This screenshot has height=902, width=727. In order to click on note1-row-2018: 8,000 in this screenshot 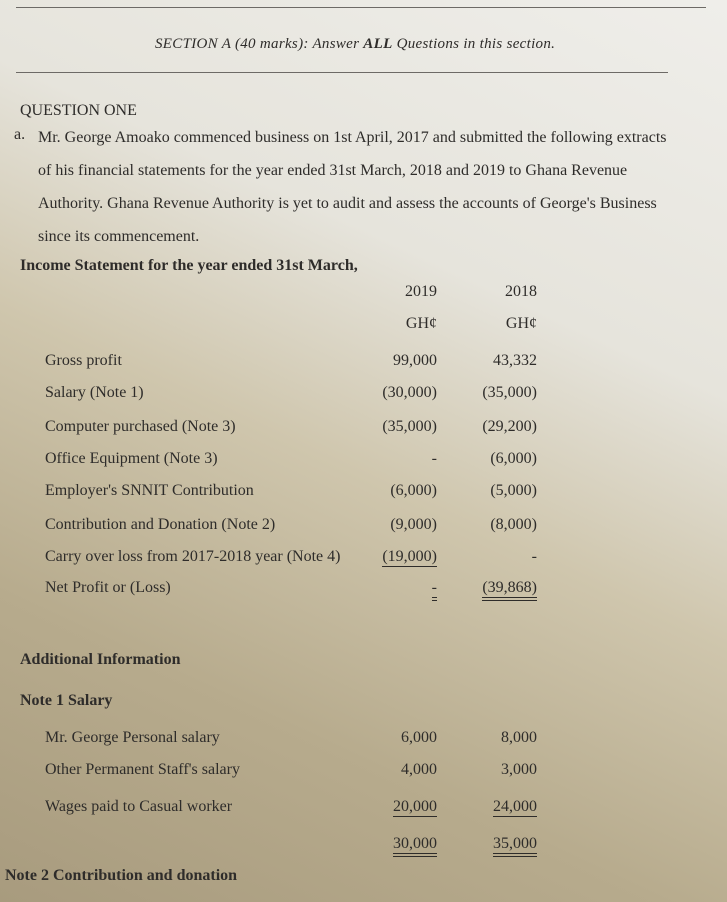, I will do `click(519, 737)`.